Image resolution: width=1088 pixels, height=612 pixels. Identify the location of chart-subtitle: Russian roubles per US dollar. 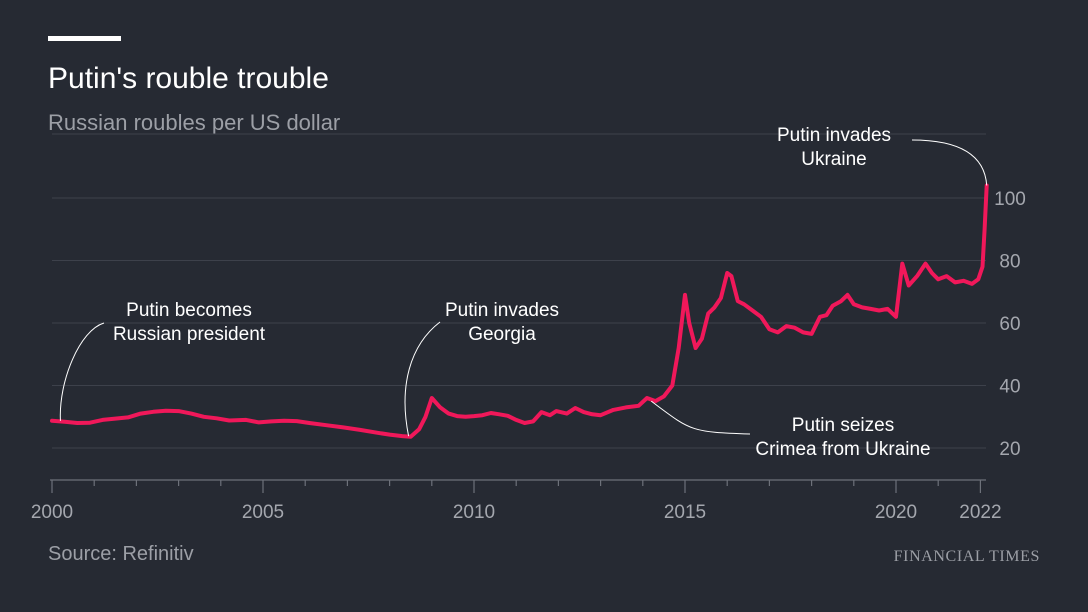
(194, 122).